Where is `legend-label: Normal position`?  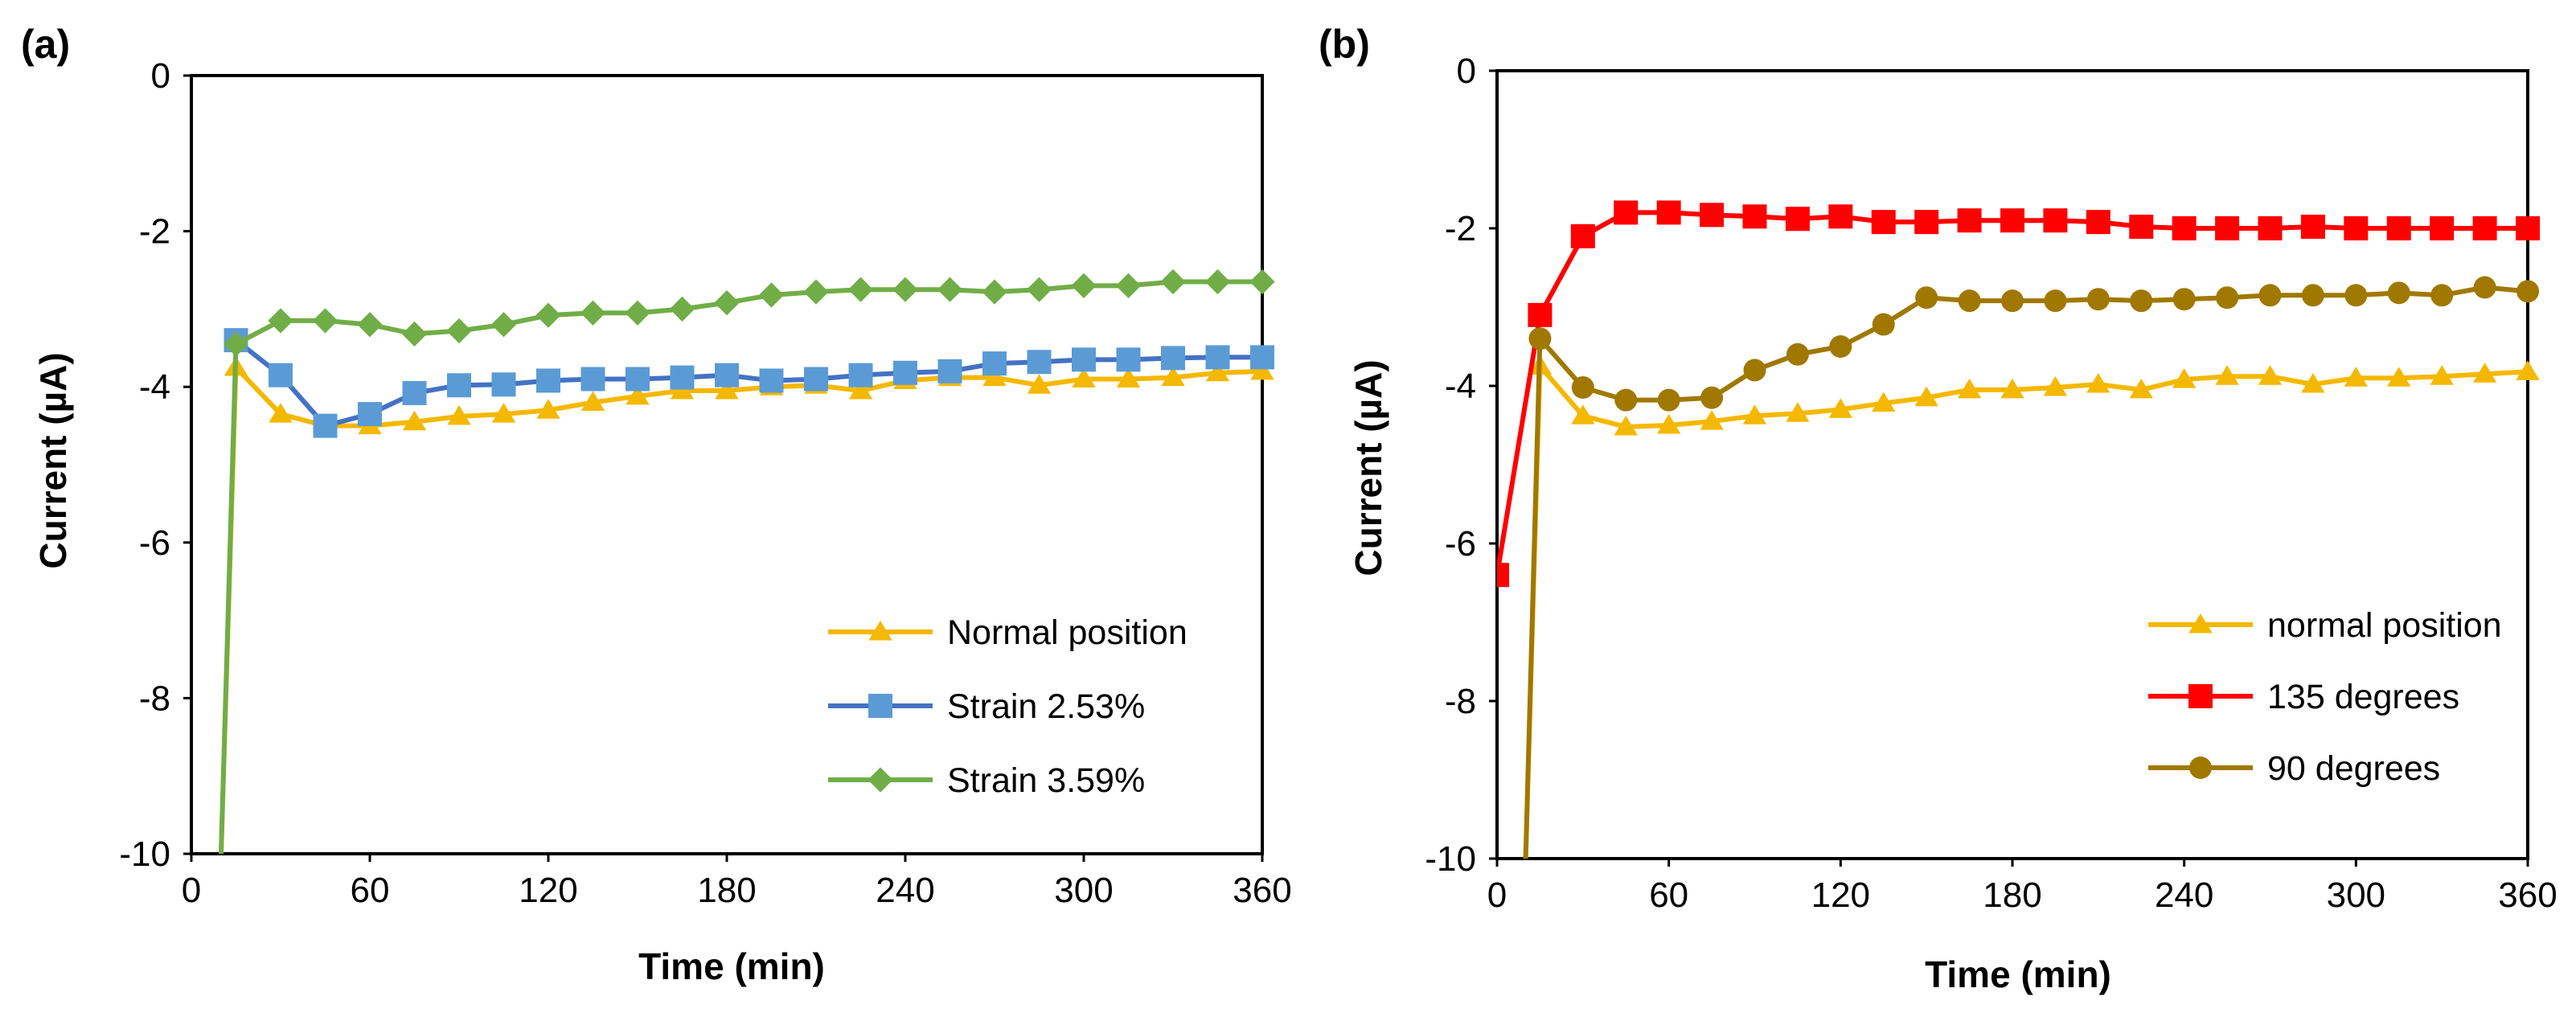
legend-label: Normal position is located at coordinates (1067, 632).